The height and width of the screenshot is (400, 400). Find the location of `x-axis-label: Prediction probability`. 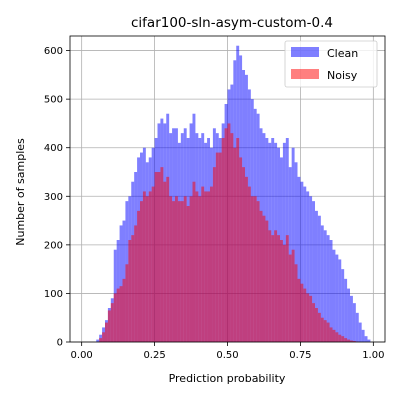

x-axis-label: Prediction probability is located at coordinates (227, 378).